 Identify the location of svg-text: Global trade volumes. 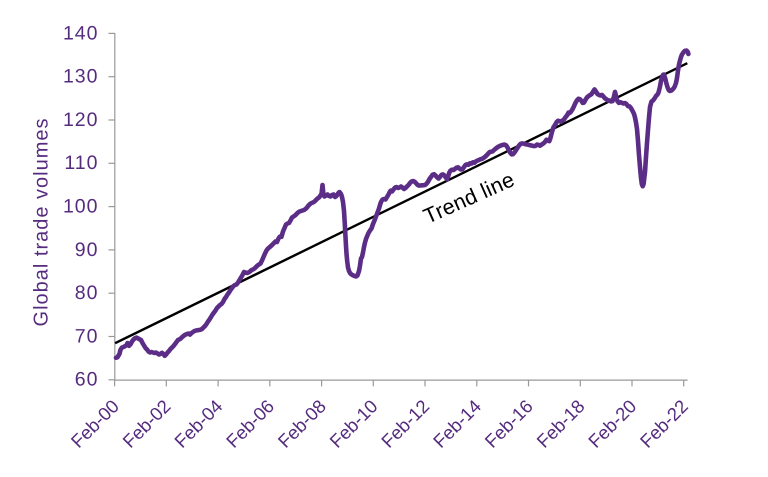
(41, 222).